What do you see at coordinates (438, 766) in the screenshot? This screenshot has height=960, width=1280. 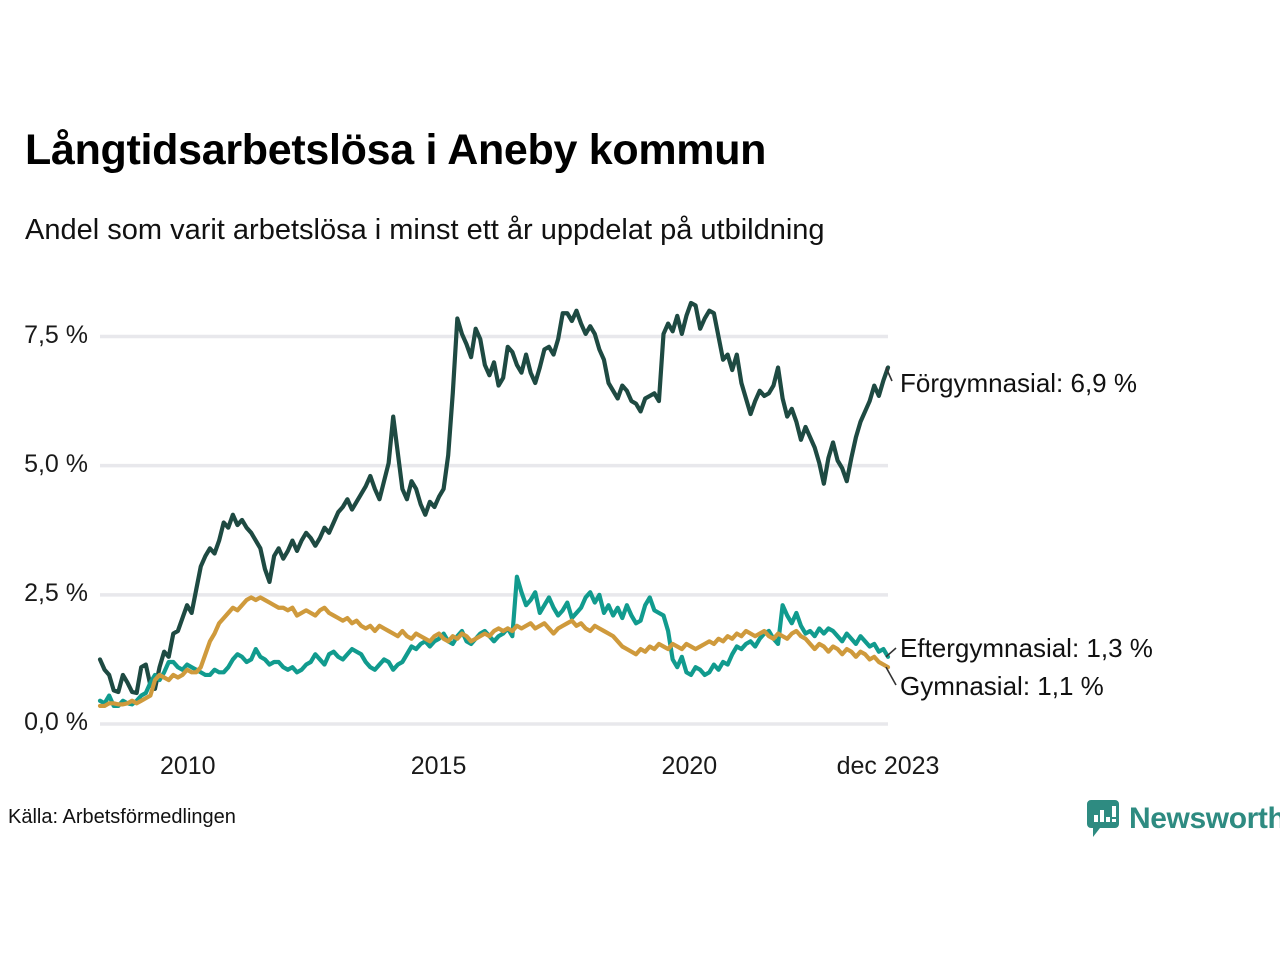 I see `x-axis-tick-label: 2015` at bounding box center [438, 766].